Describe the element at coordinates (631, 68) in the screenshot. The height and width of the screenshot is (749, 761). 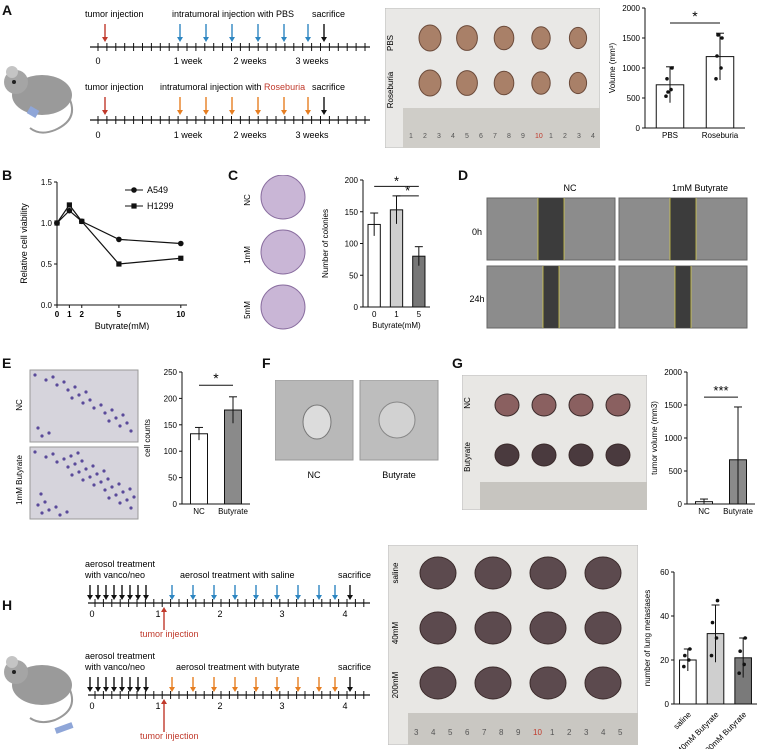
I see `y-tick-label-2: 1000` at that location.